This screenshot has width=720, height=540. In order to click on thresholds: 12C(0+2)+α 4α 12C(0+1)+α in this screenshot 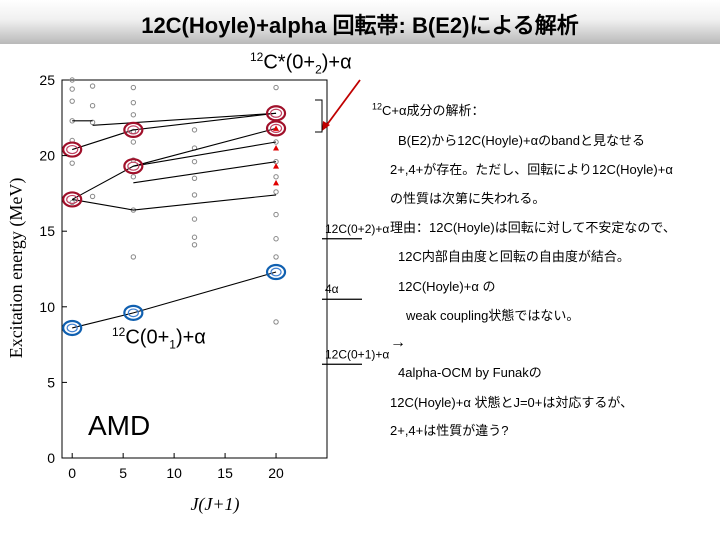, I will do `click(355, 293)`.